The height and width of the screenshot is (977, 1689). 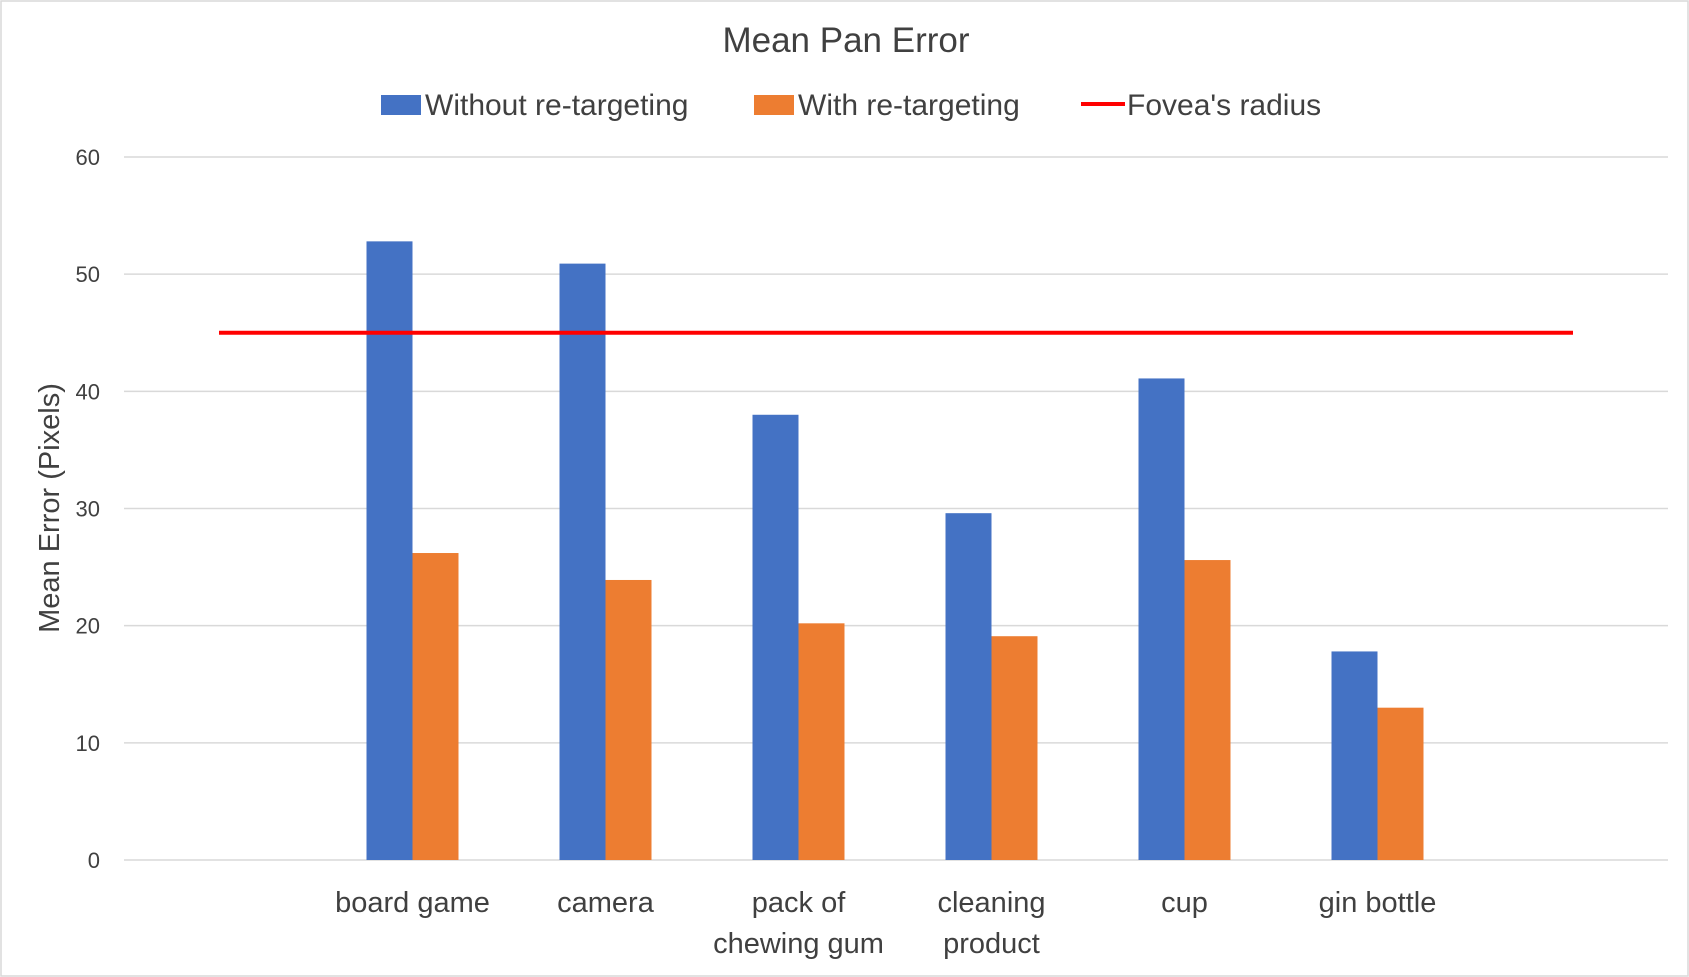 I want to click on x-category-label-board-game: board game, so click(x=412, y=903).